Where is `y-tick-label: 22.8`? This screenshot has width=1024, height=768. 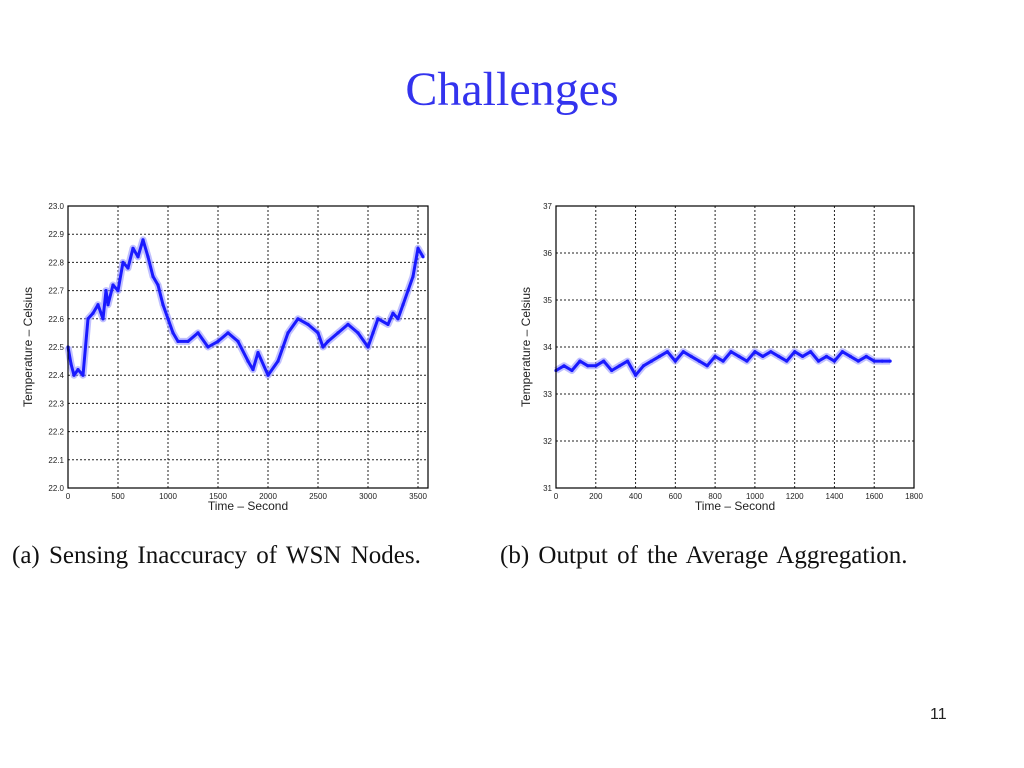
y-tick-label: 22.8 is located at coordinates (56, 262).